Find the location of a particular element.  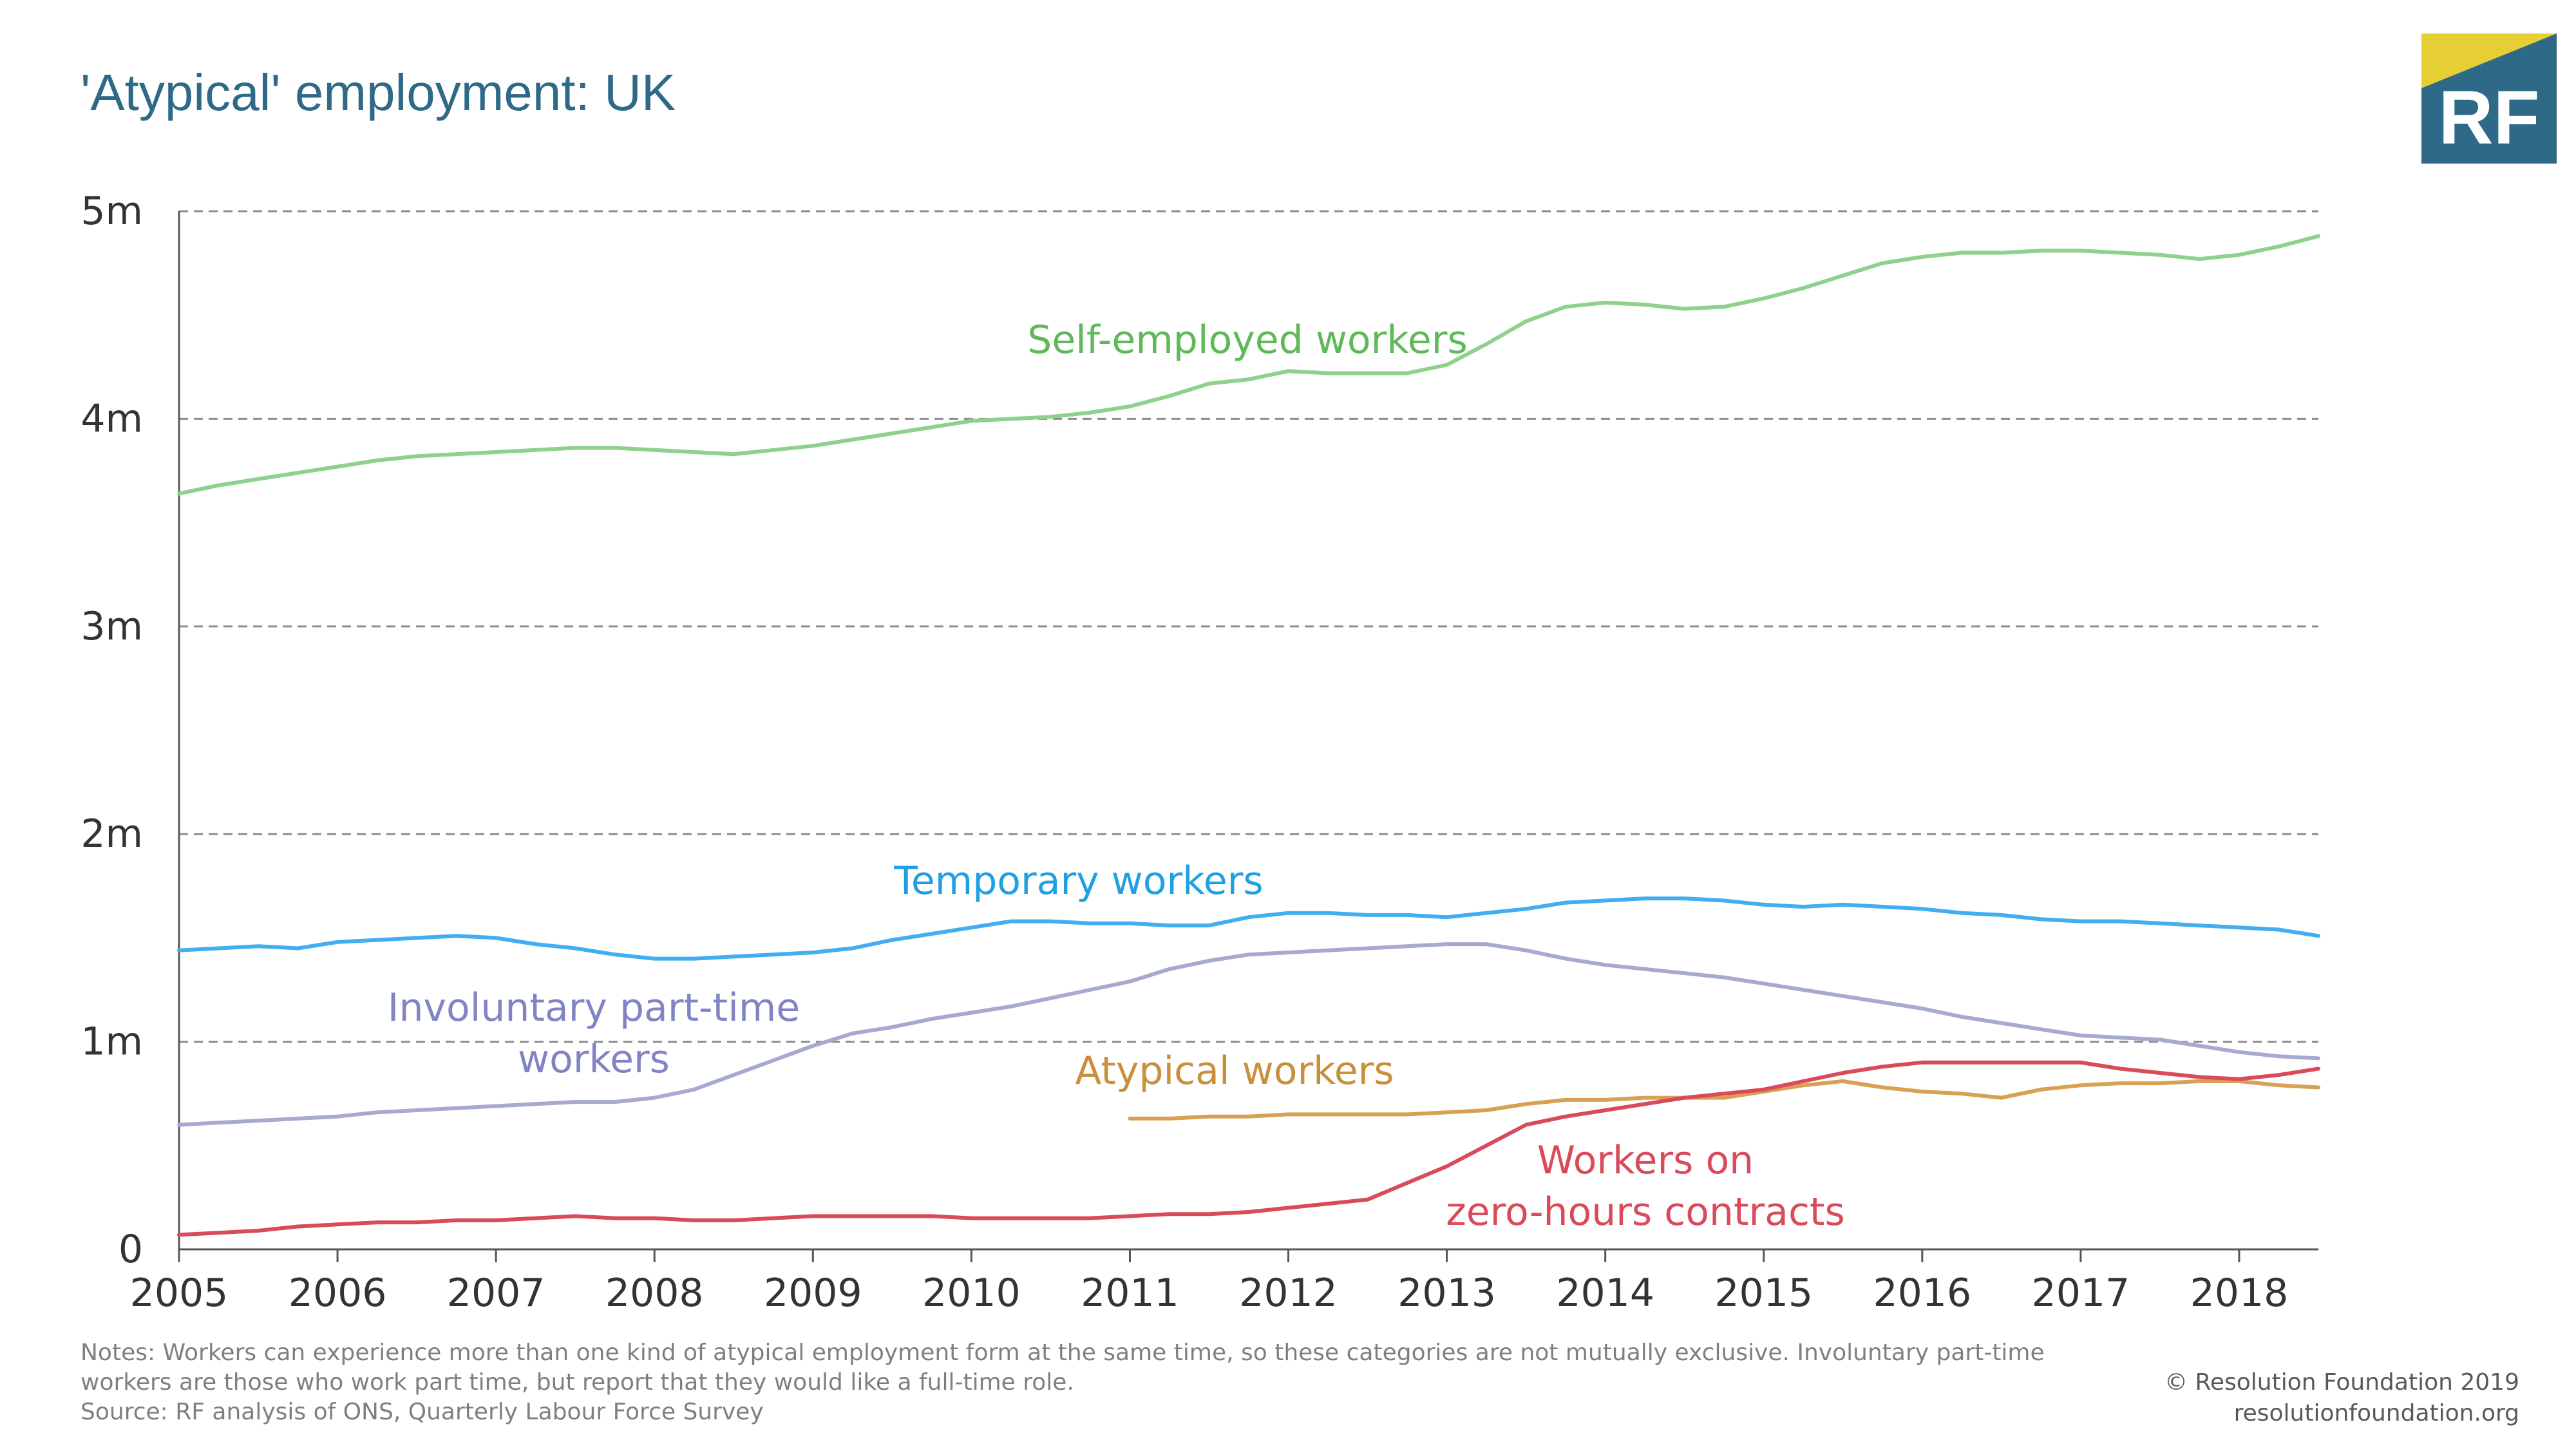

resolution-foundation-logo: RF is located at coordinates (2489, 99).